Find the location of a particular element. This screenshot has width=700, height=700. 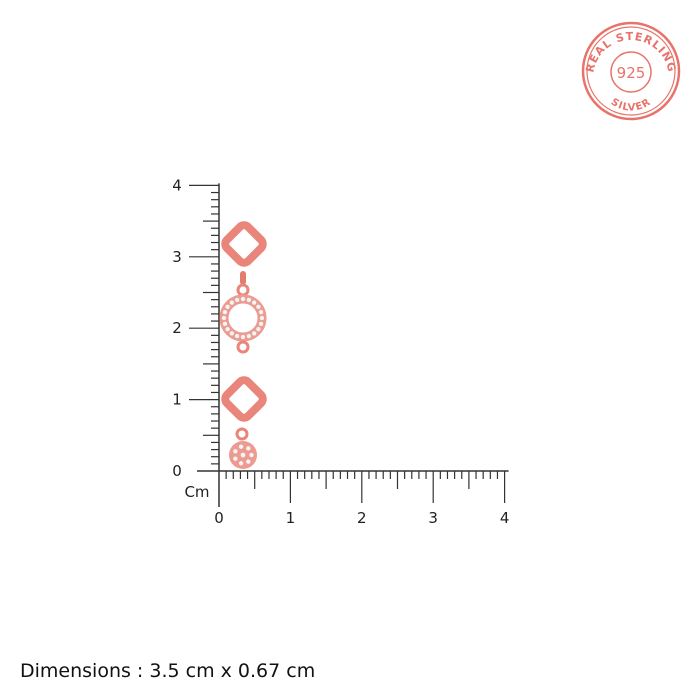

x-tick-label: 0 is located at coordinates (219, 518).